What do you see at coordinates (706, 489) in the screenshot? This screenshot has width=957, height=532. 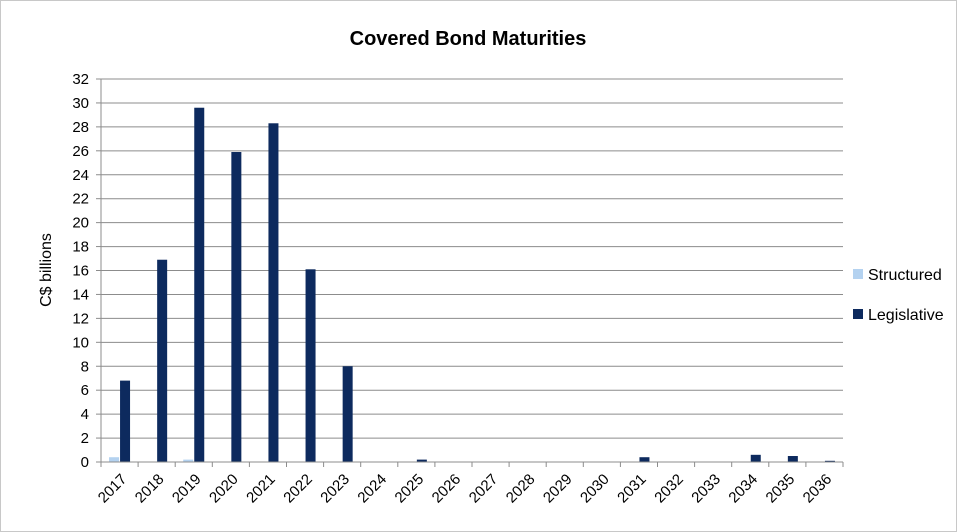 I see `x-tick-label: 2033` at bounding box center [706, 489].